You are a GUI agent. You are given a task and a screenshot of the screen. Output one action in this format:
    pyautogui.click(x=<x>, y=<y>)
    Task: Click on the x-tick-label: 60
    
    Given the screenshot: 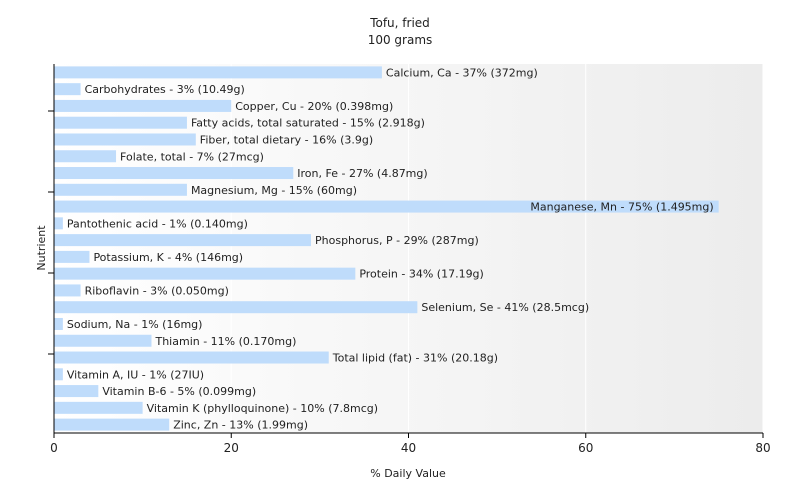 What is the action you would take?
    pyautogui.click(x=585, y=448)
    